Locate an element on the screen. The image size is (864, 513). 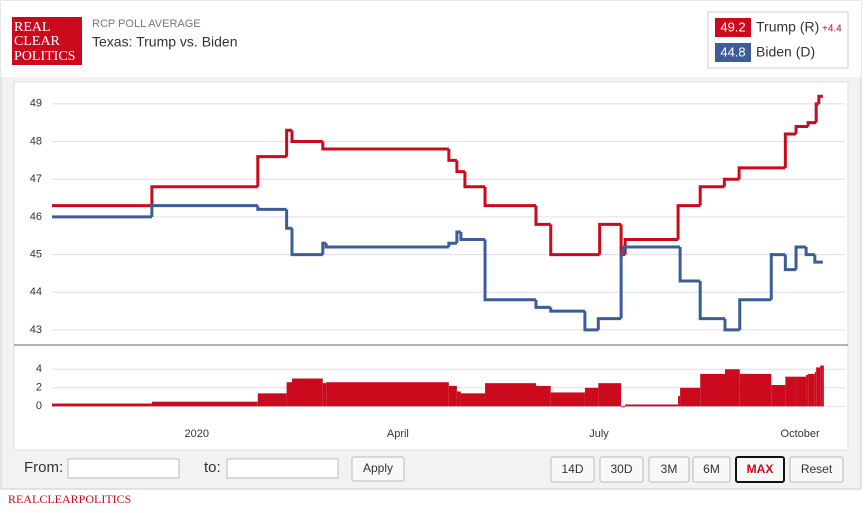
logo: CLEAR is located at coordinates (37, 41).